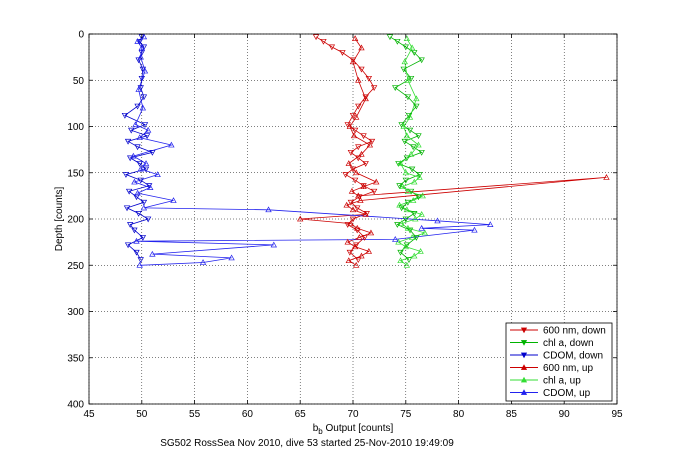 This screenshot has width=681, height=454. Describe the element at coordinates (524, 379) in the screenshot. I see `legend-marker-chl-a-up` at that location.